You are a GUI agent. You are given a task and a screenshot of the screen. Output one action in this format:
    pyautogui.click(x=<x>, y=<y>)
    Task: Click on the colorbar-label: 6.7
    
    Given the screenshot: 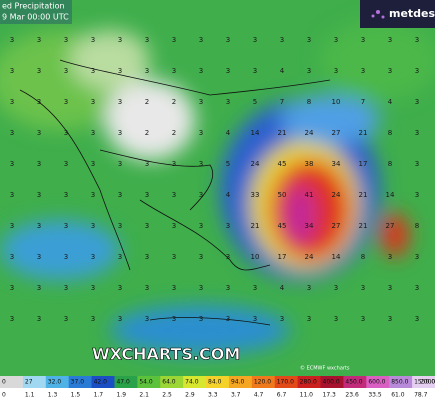 What is the action you would take?
    pyautogui.click(x=282, y=395)
    